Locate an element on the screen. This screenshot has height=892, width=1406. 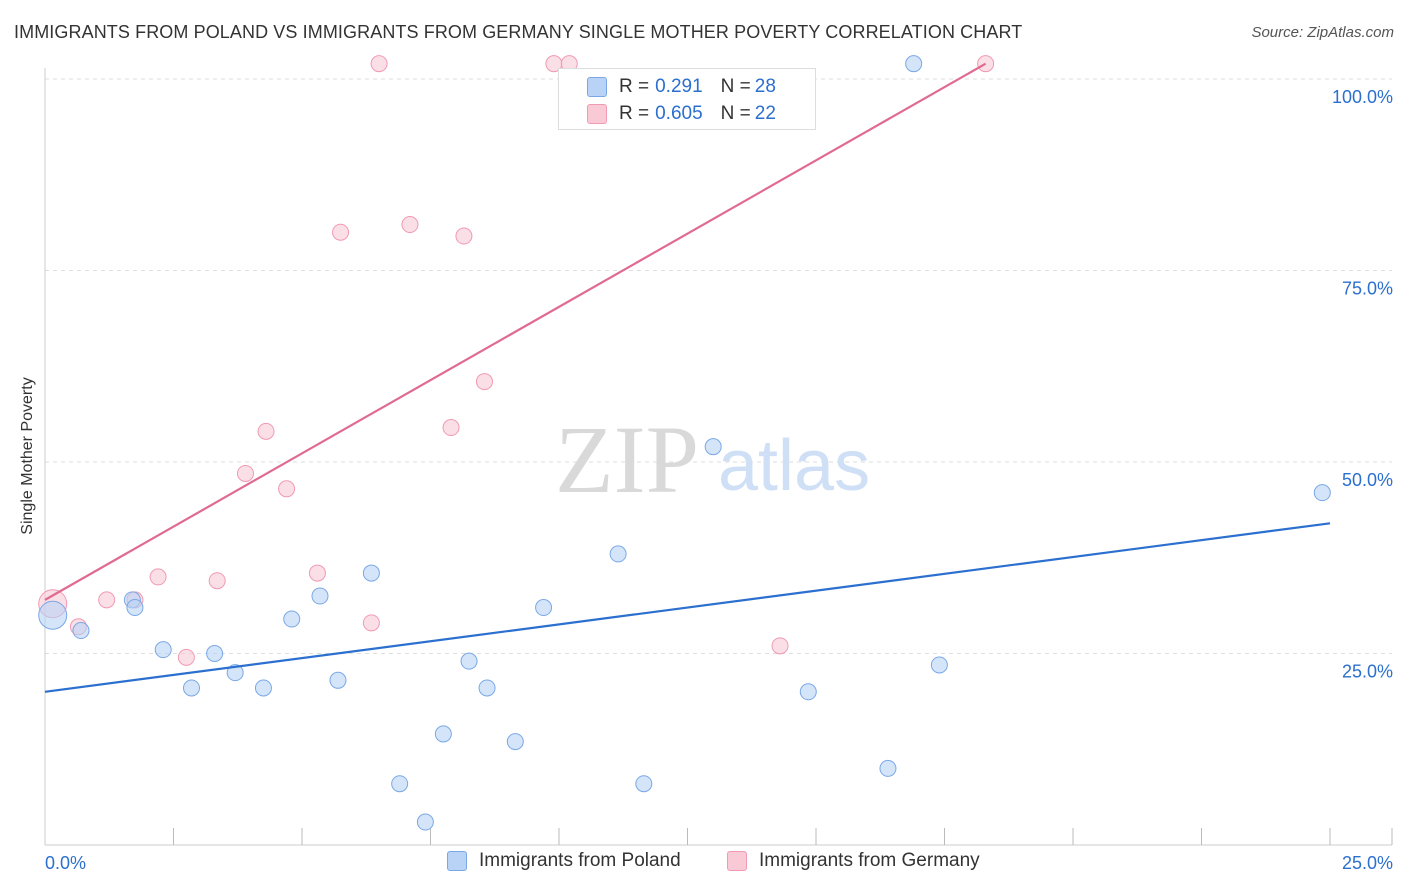
correlation-legend: R = 0.291 N = 28 R = 0.605 N = 22 is located at coordinates (687, 99).